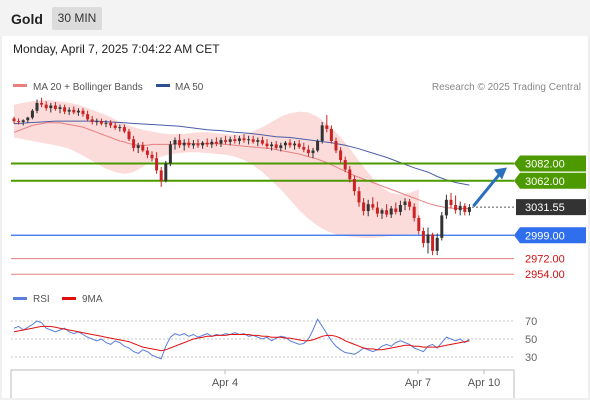 Image resolution: width=590 pixels, height=400 pixels. I want to click on current-price-tag, so click(551, 207).